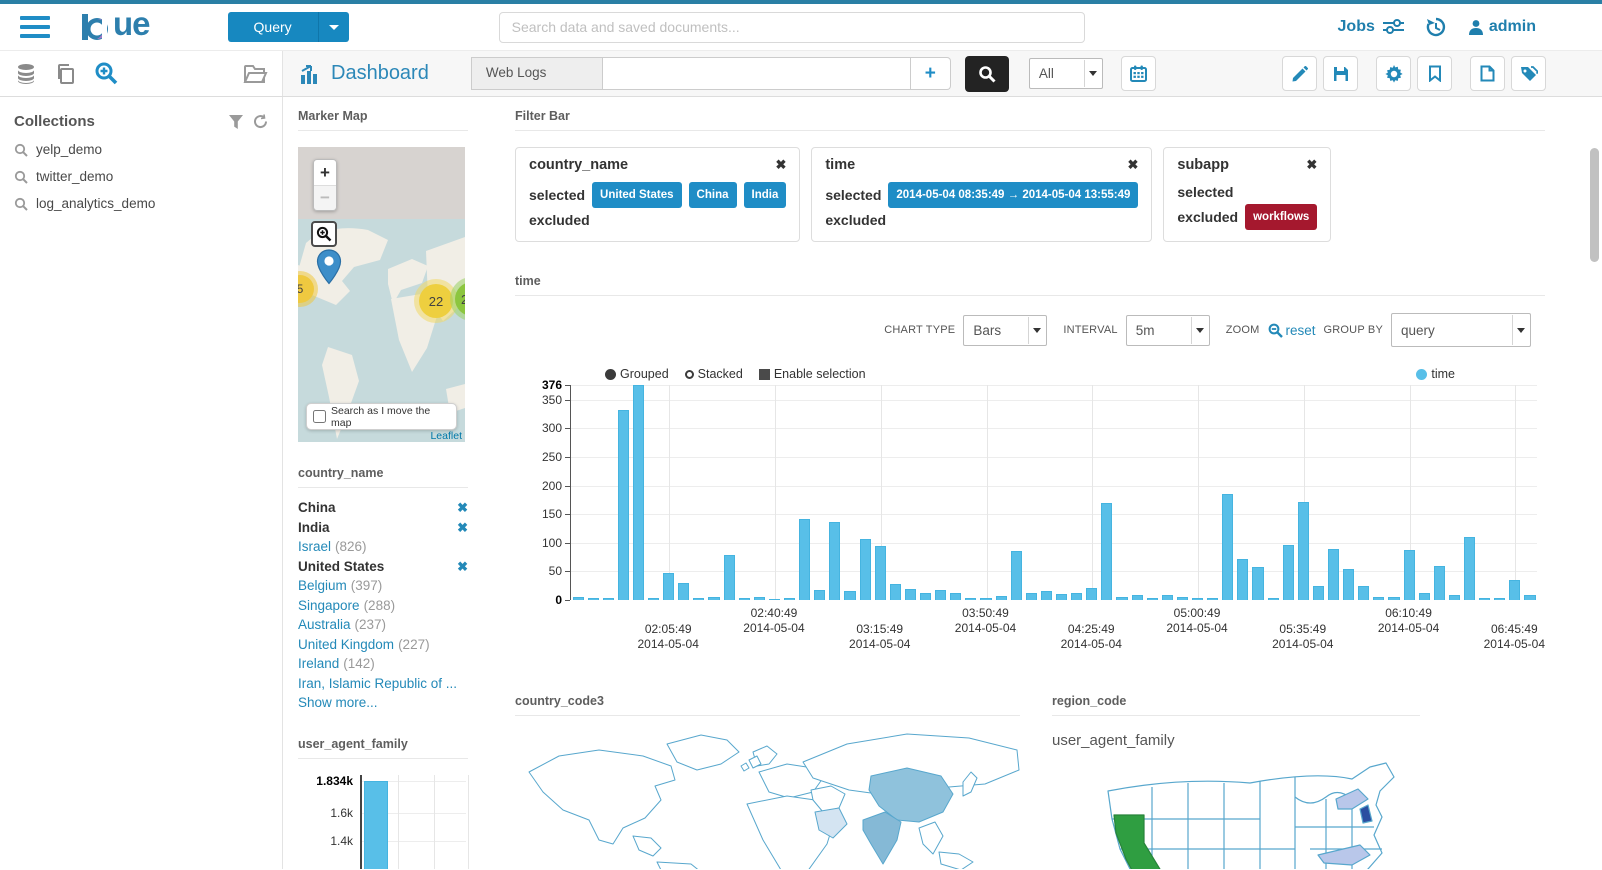 Image resolution: width=1602 pixels, height=870 pixels. What do you see at coordinates (1435, 374) in the screenshot?
I see `legend-series-time: time` at bounding box center [1435, 374].